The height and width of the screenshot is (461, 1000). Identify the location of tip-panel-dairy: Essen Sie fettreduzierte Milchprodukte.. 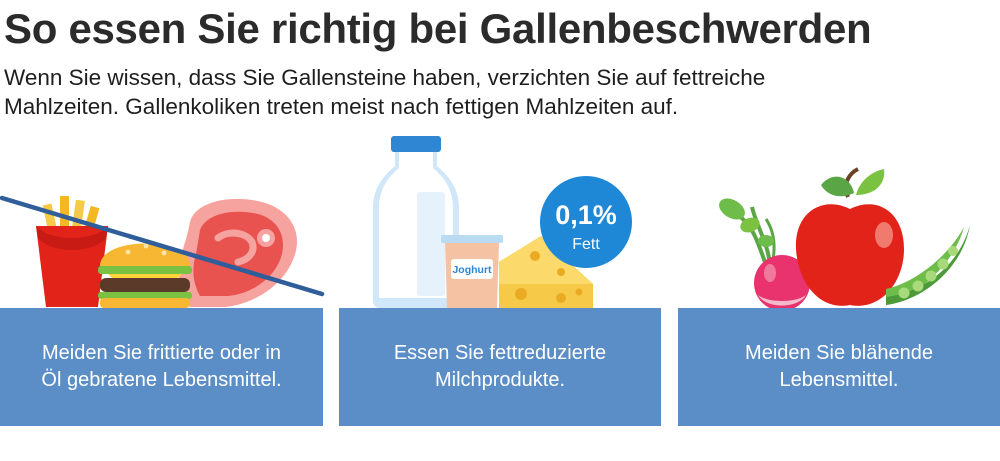
(500, 367).